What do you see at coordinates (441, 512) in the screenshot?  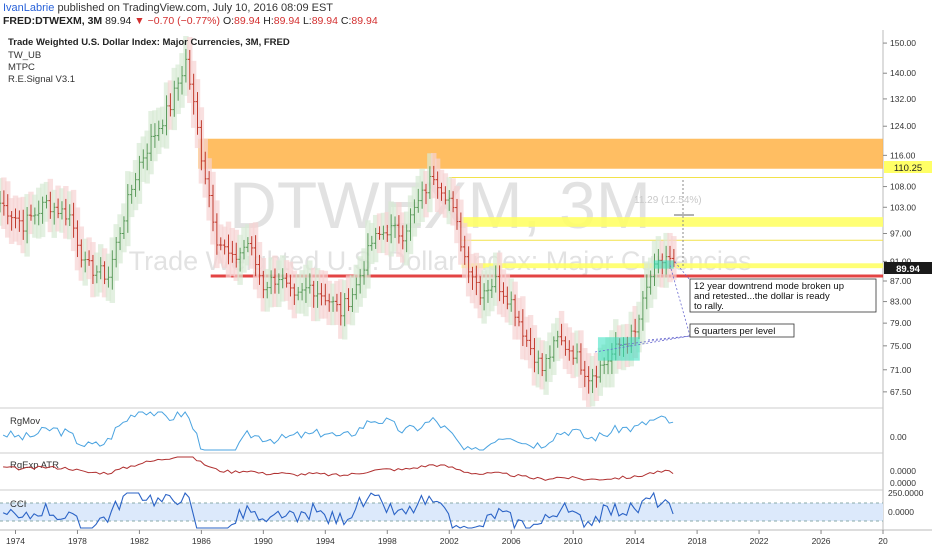 I see `cci-band` at bounding box center [441, 512].